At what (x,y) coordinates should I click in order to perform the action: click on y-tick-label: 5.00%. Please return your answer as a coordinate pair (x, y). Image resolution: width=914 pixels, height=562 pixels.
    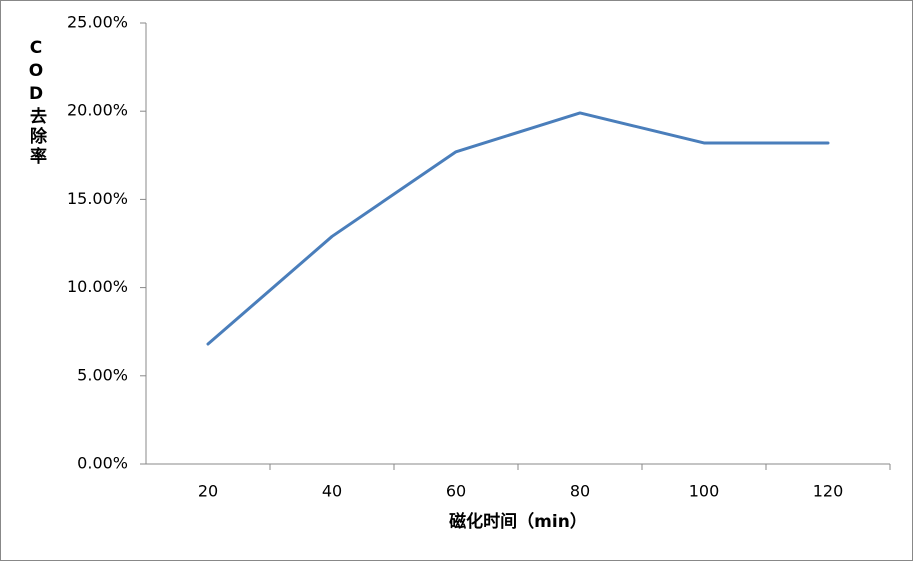
    Looking at the image, I should click on (102, 374).